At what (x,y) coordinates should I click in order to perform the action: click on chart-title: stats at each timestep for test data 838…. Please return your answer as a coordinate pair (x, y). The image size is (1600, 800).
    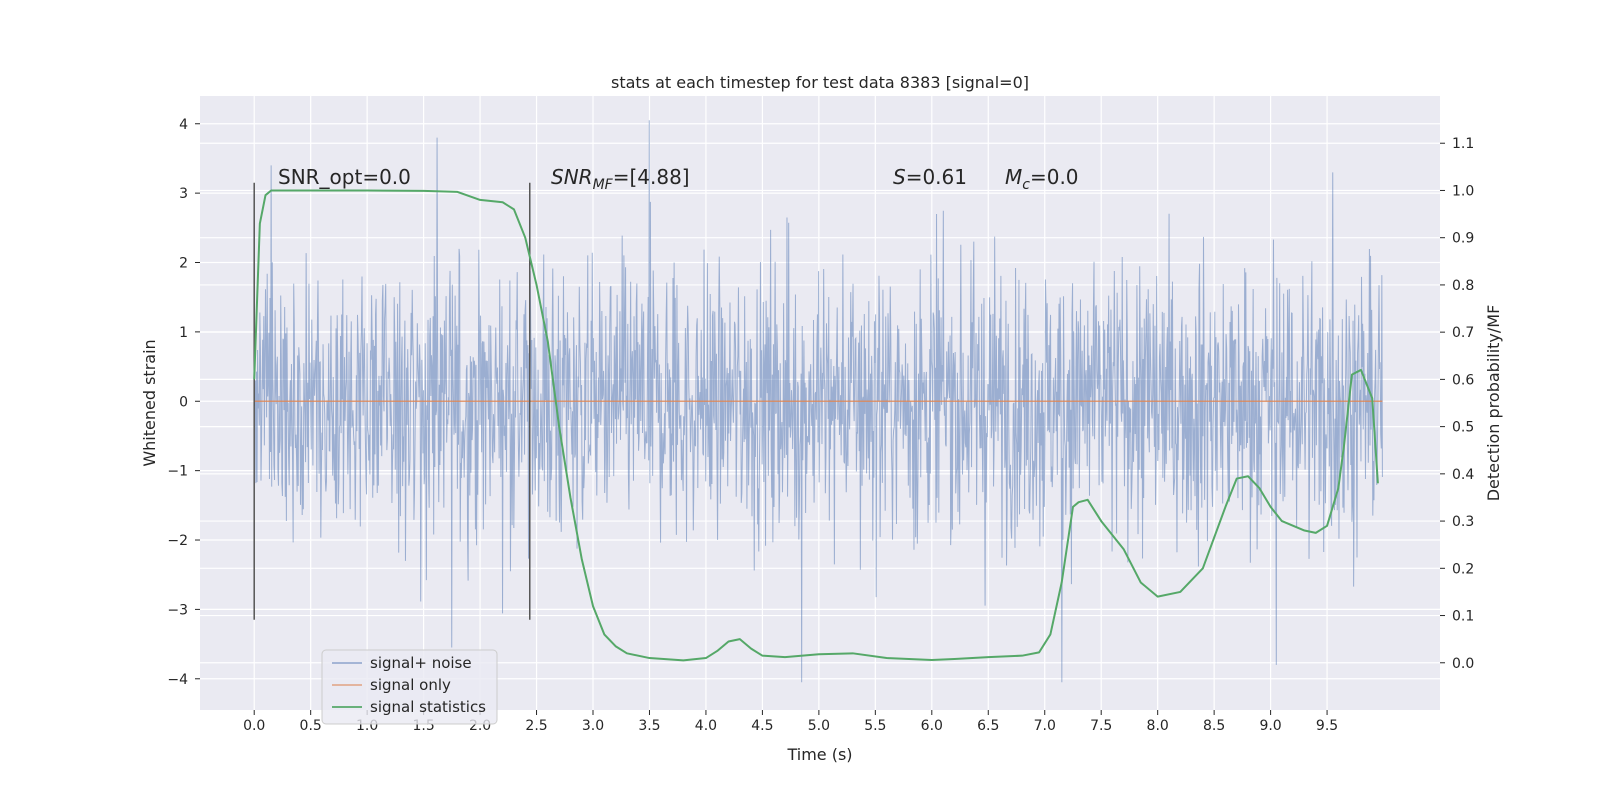
    Looking at the image, I should click on (820, 82).